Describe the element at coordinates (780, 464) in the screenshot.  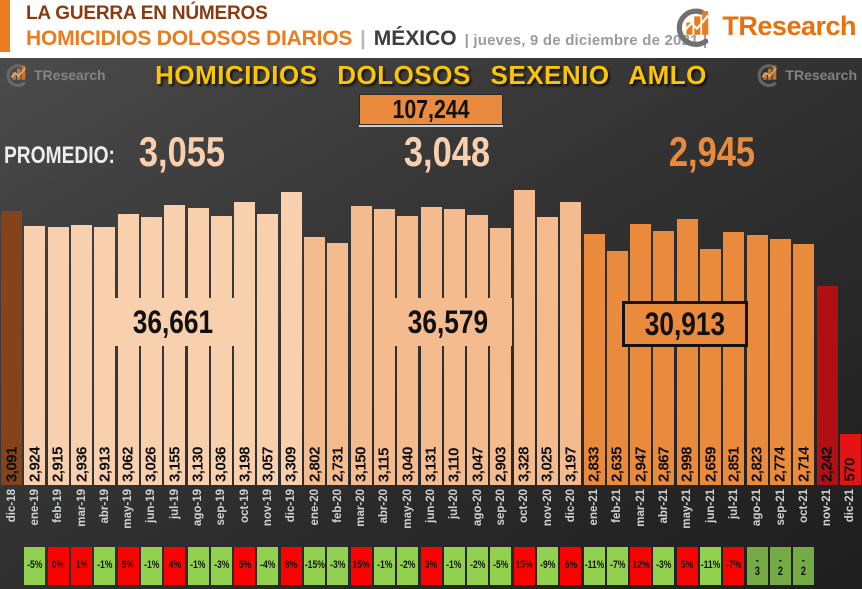
I see `bar-value-label: 2,774` at that location.